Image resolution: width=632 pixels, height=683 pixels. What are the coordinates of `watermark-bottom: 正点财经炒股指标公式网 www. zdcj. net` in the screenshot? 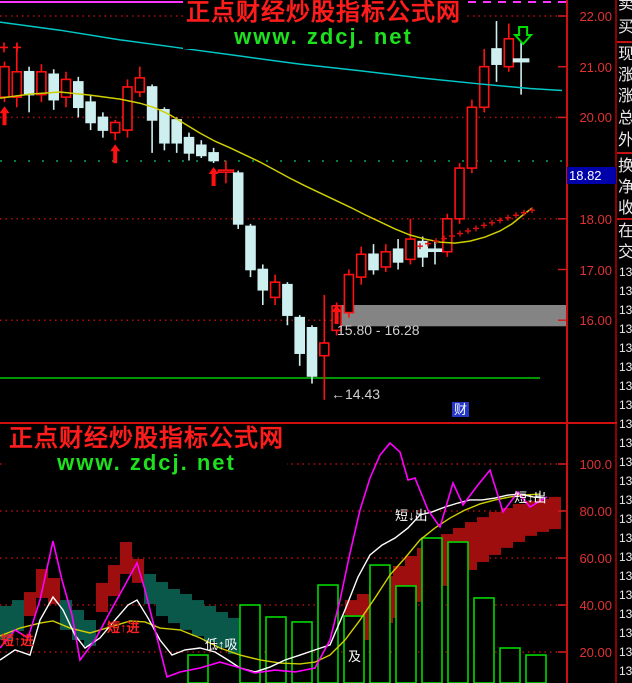 It's located at (146, 450).